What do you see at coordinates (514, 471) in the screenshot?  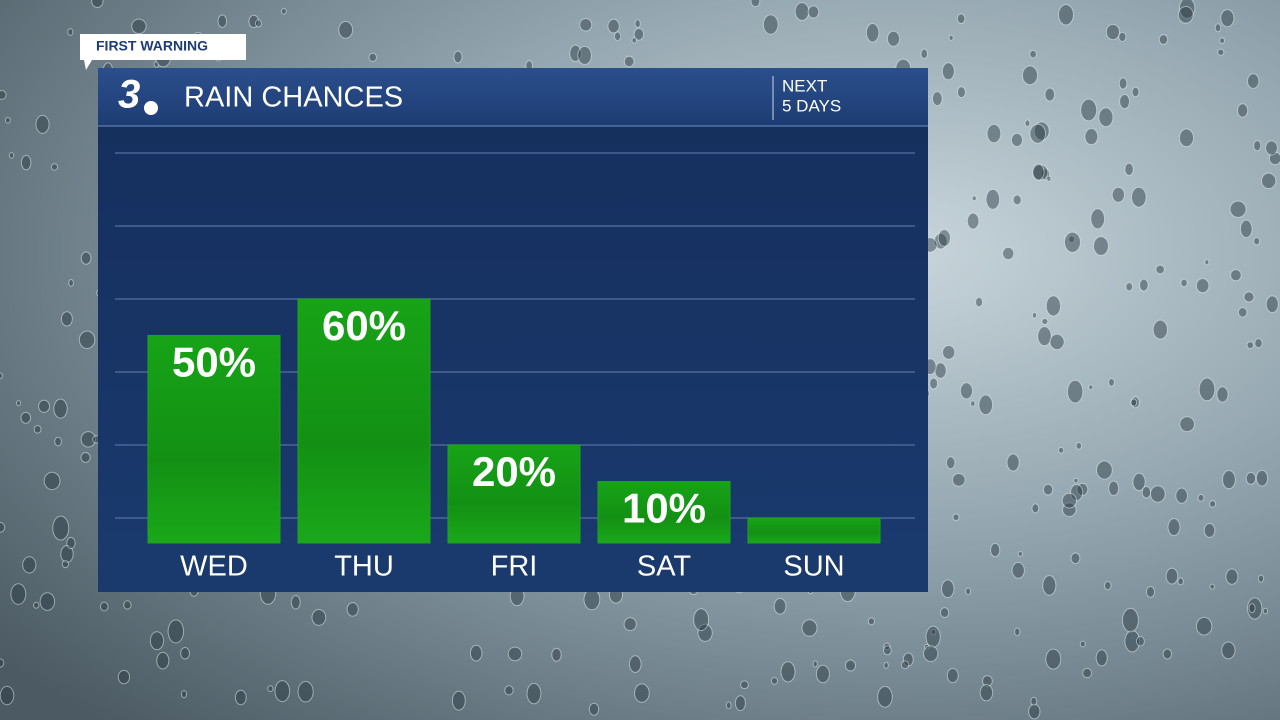 I see `value-label: 20%` at bounding box center [514, 471].